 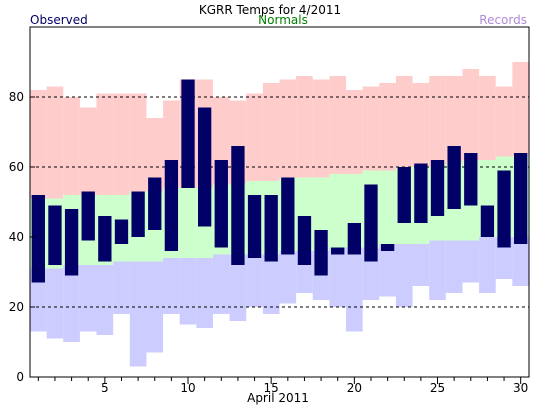 What do you see at coordinates (437, 388) in the screenshot?
I see `x-tick-label: 25` at bounding box center [437, 388].